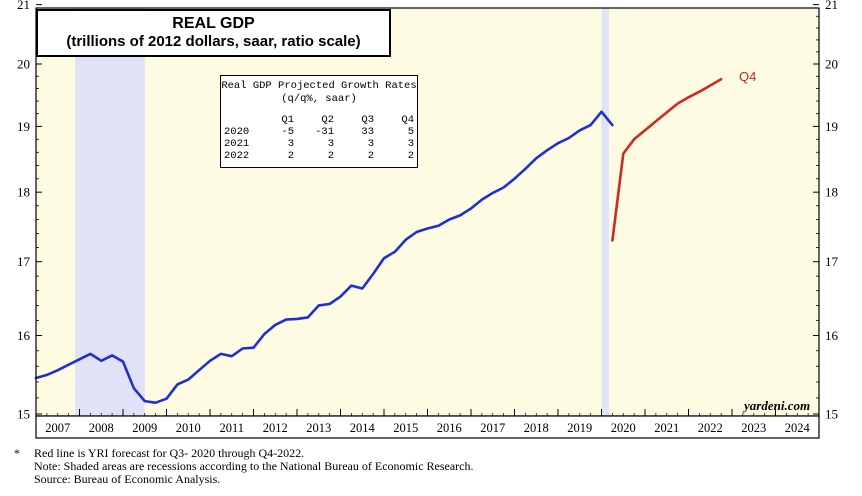  I want to click on x-tick-label: 2020, so click(623, 428).